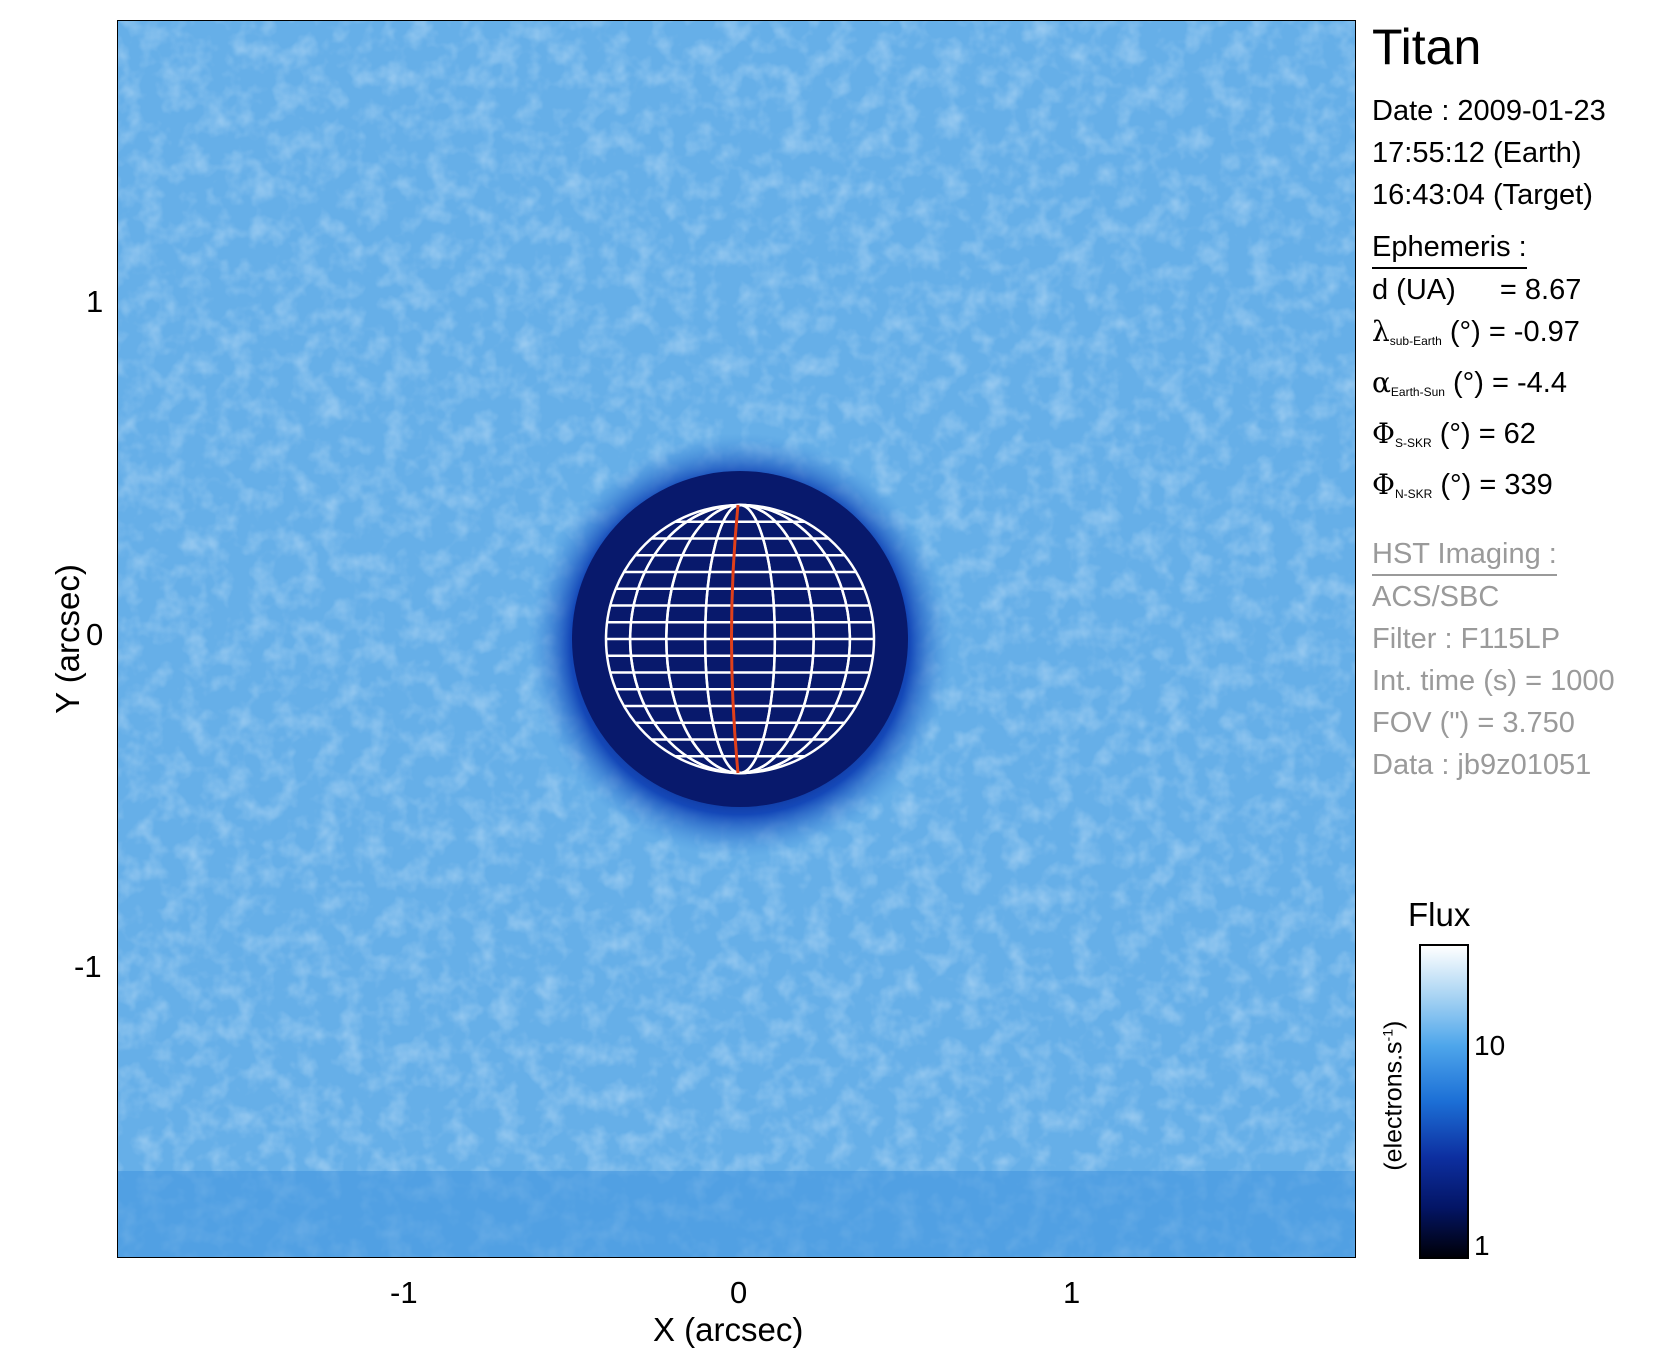 The height and width of the screenshot is (1367, 1655). What do you see at coordinates (1415, 341) in the screenshot?
I see `lambda-subscript: sub-Earth` at bounding box center [1415, 341].